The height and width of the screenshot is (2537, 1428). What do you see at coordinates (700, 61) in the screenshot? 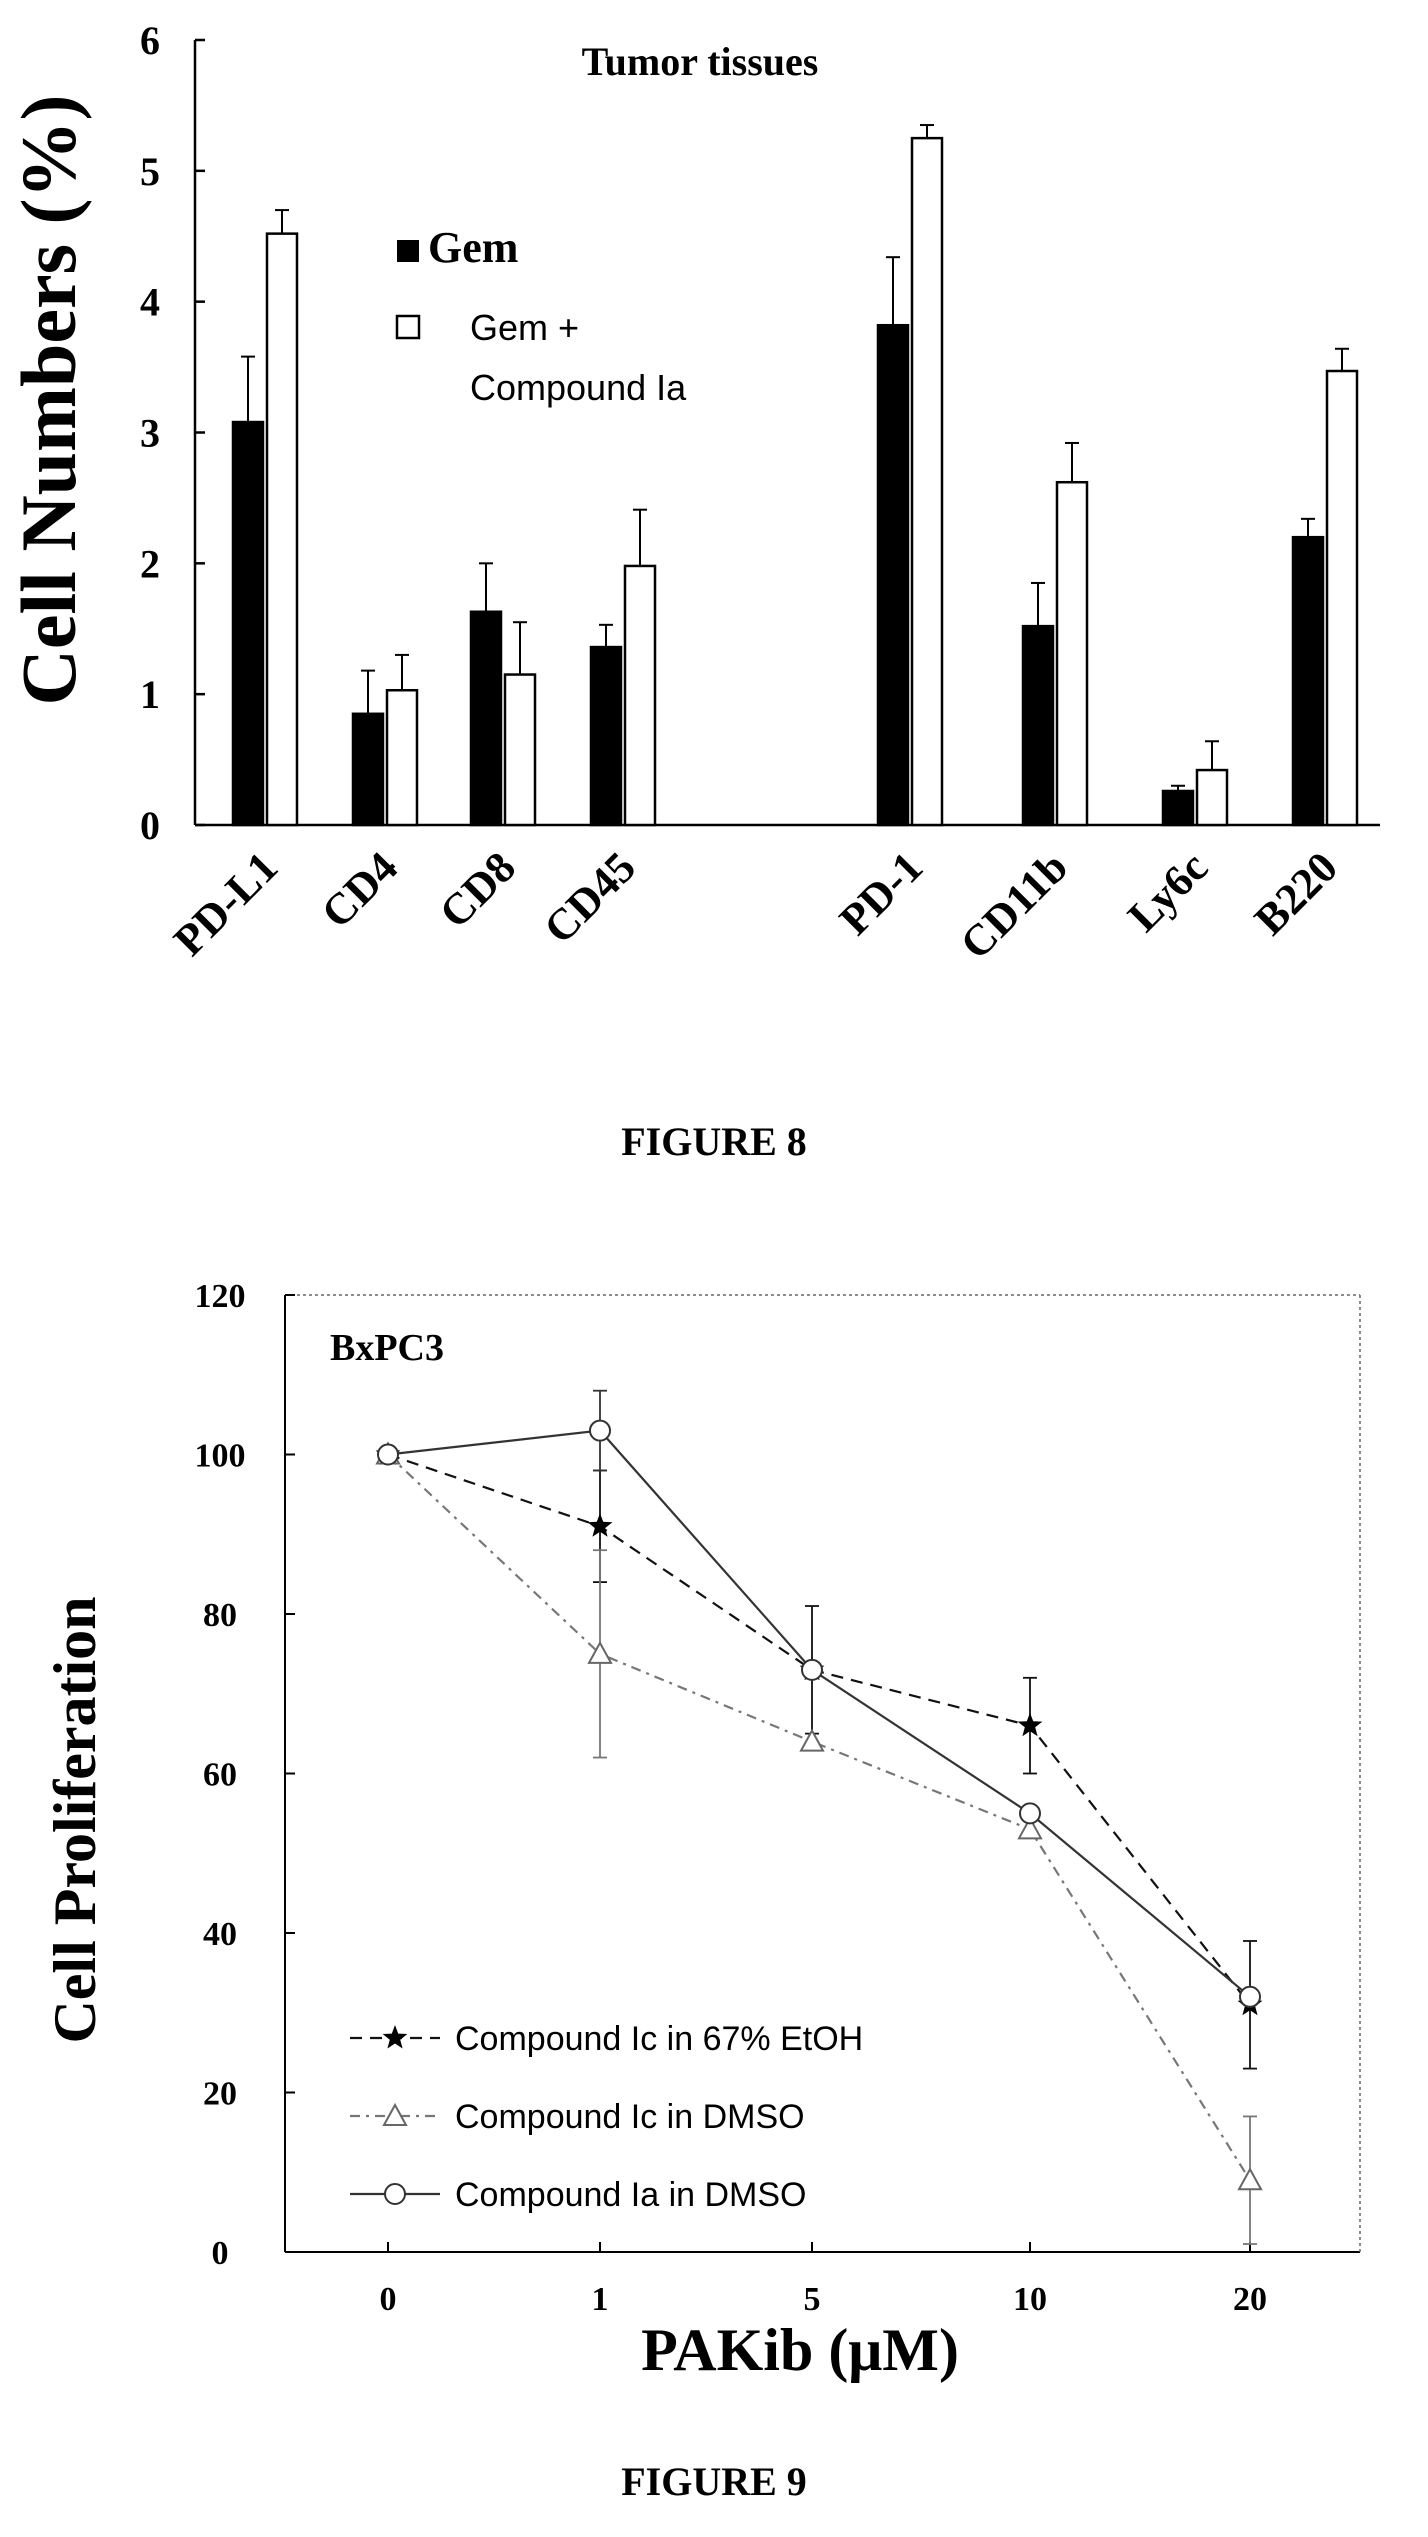
I see `chart-title: Tumor tissues` at bounding box center [700, 61].